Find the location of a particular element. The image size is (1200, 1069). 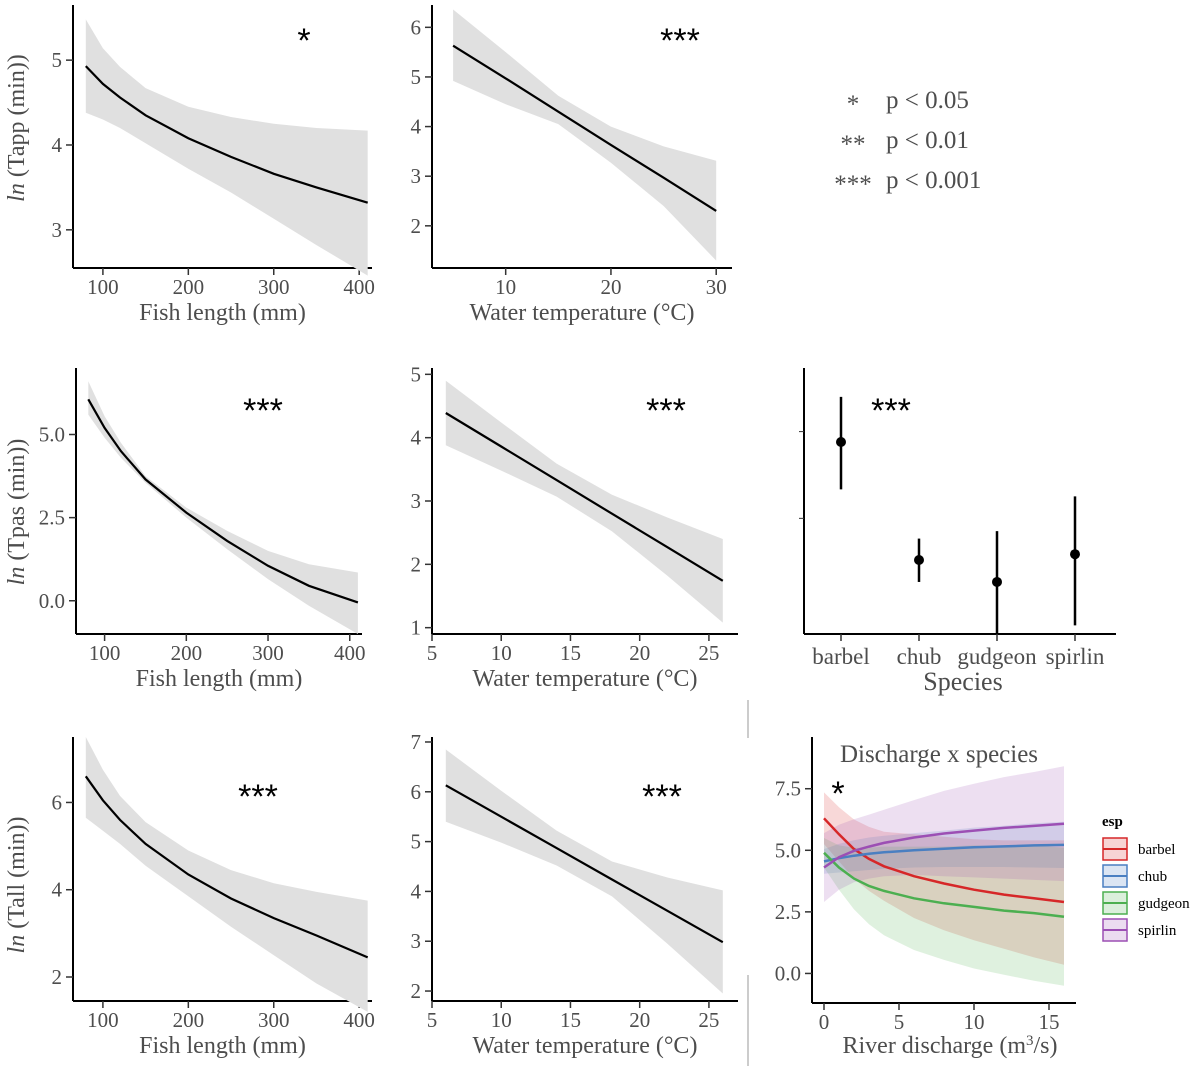

confidence-band-barbel is located at coordinates (944, 878).